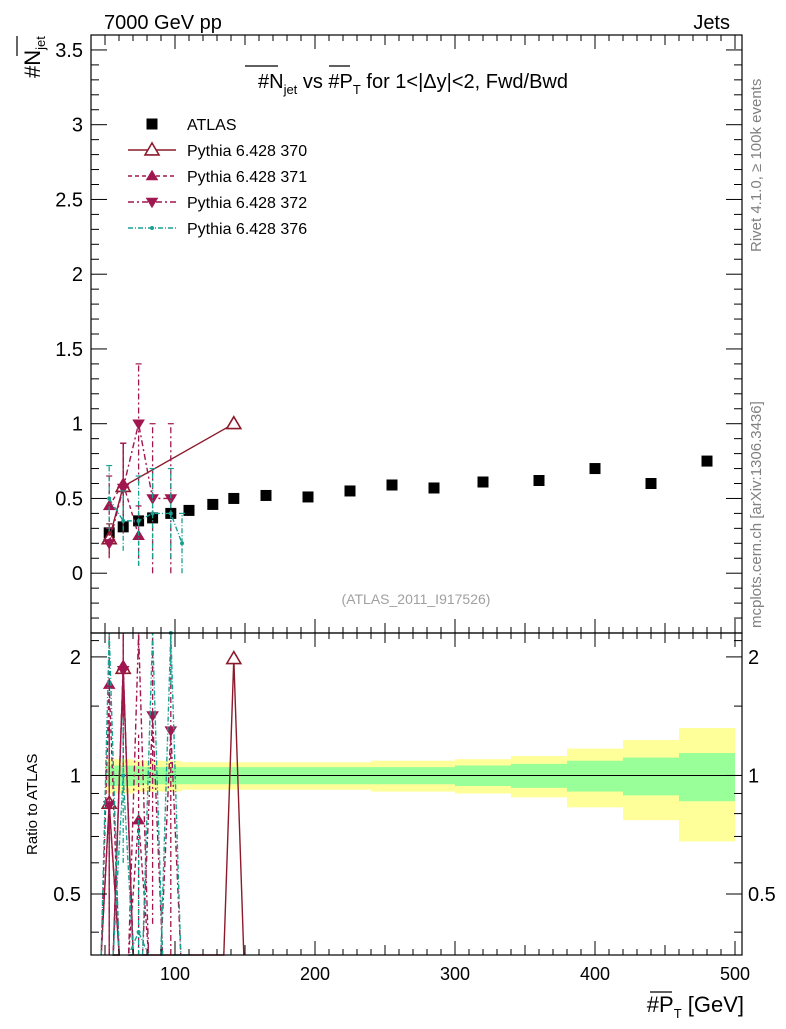 This screenshot has height=1029, width=786. I want to click on ratio-tick-label: 1, so click(75, 776).